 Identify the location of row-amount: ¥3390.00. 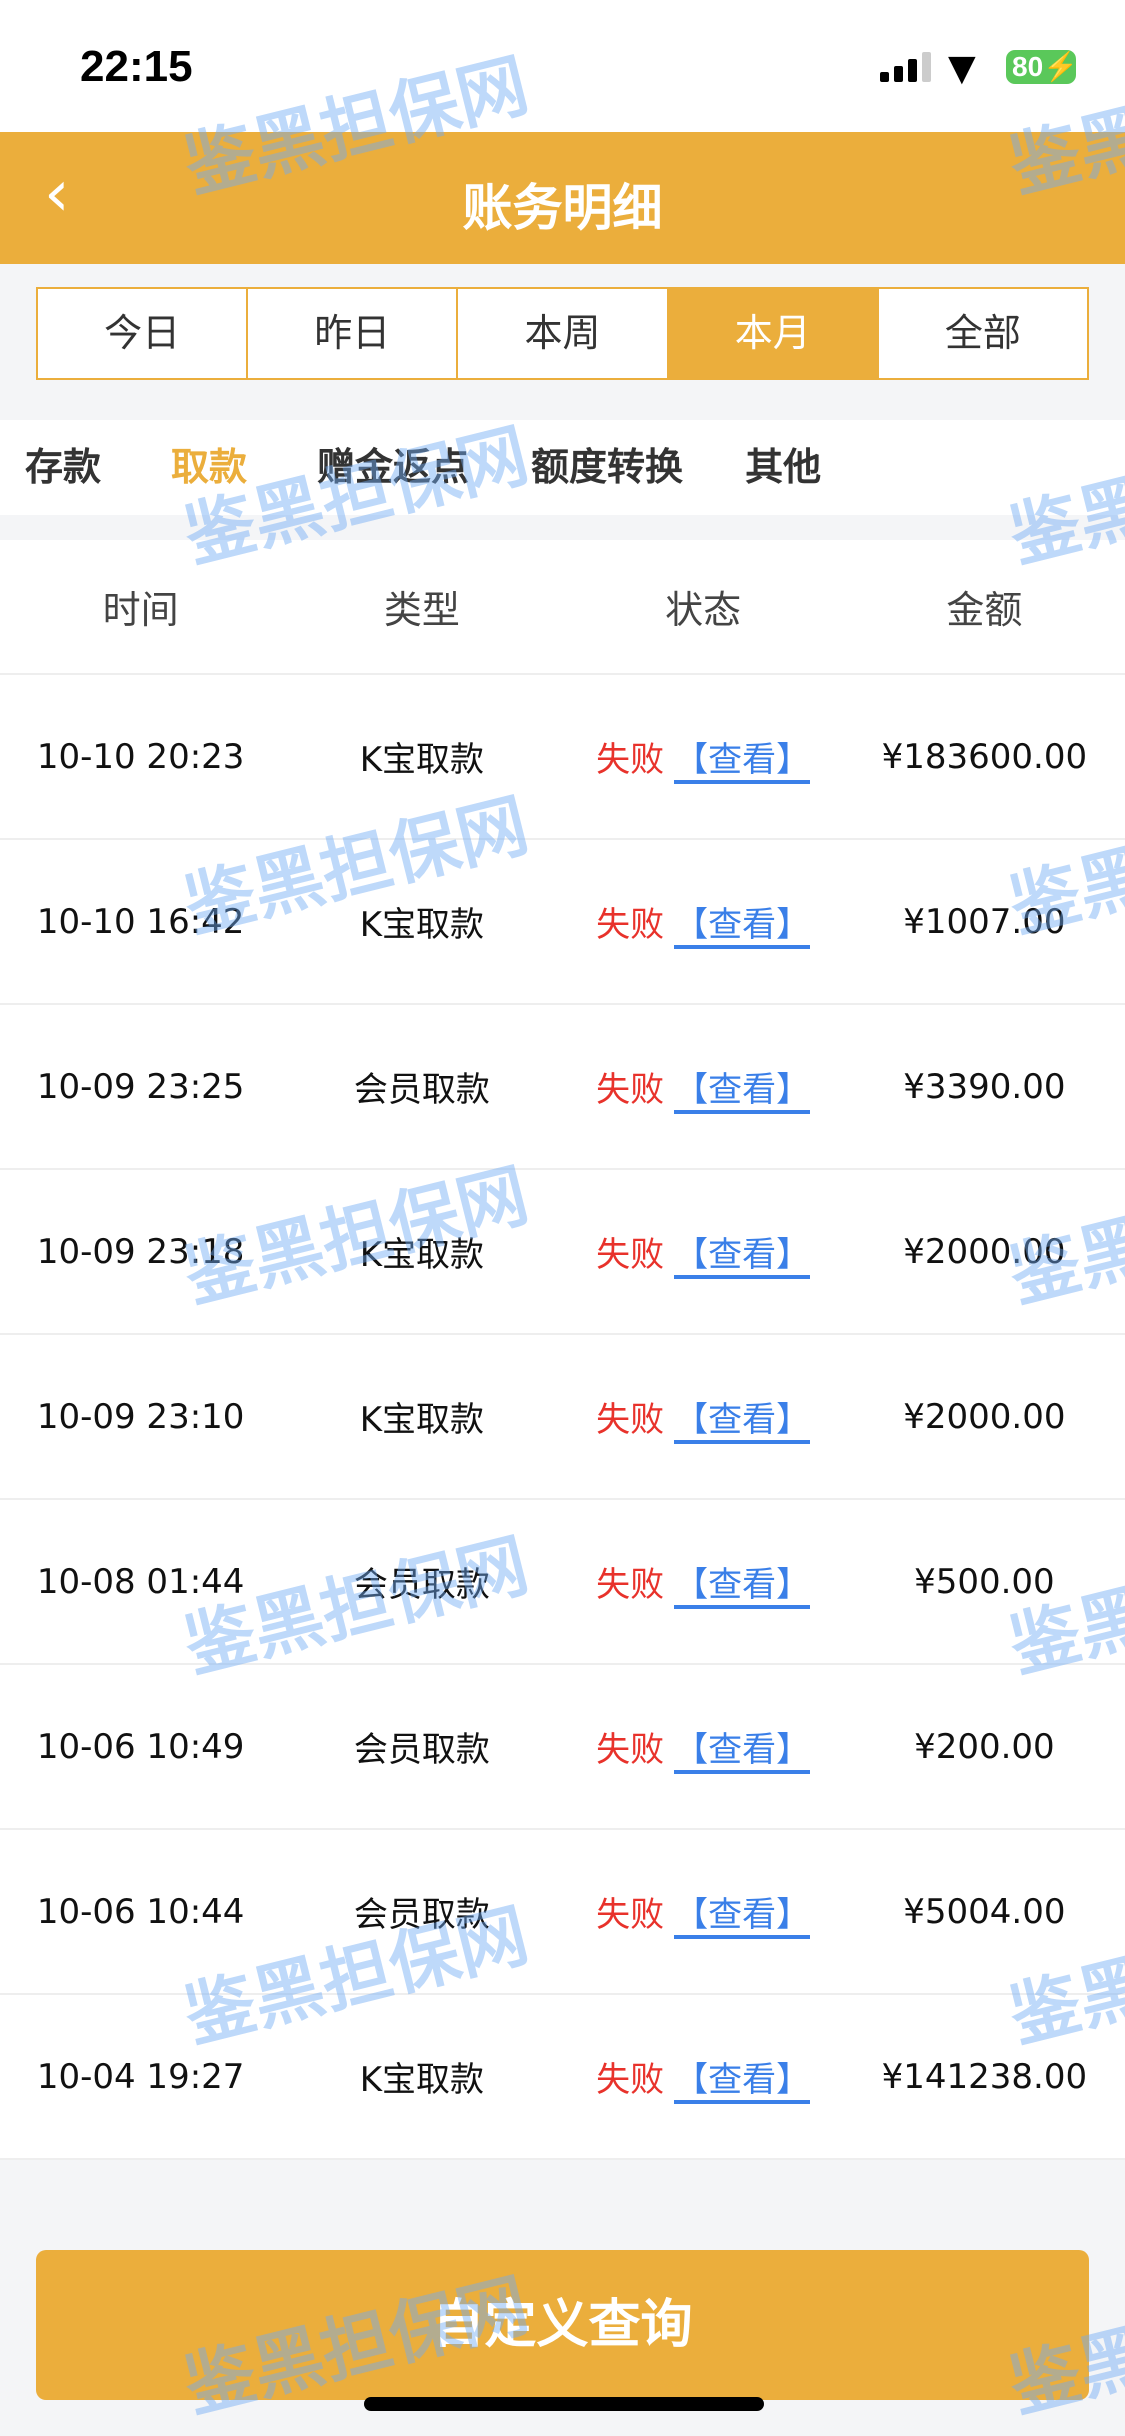
(984, 1086).